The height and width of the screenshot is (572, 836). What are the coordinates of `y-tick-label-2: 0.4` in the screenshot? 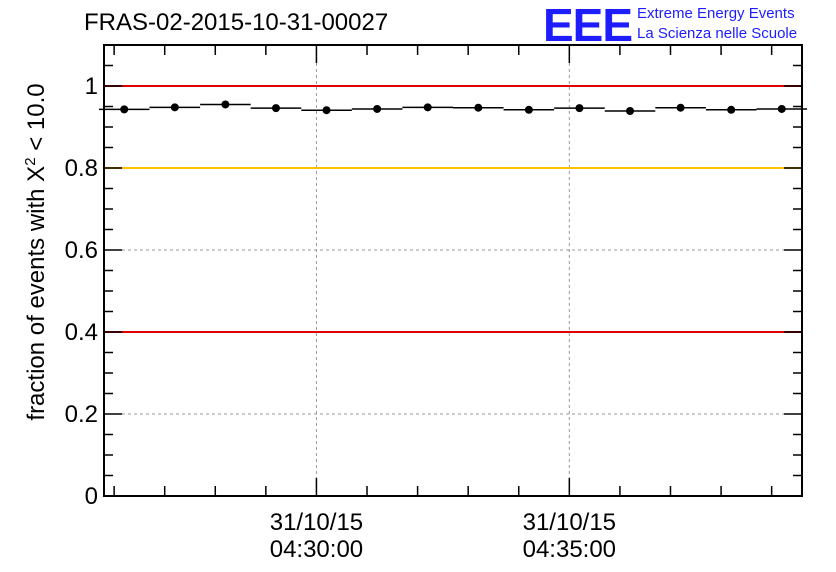 It's located at (81, 332).